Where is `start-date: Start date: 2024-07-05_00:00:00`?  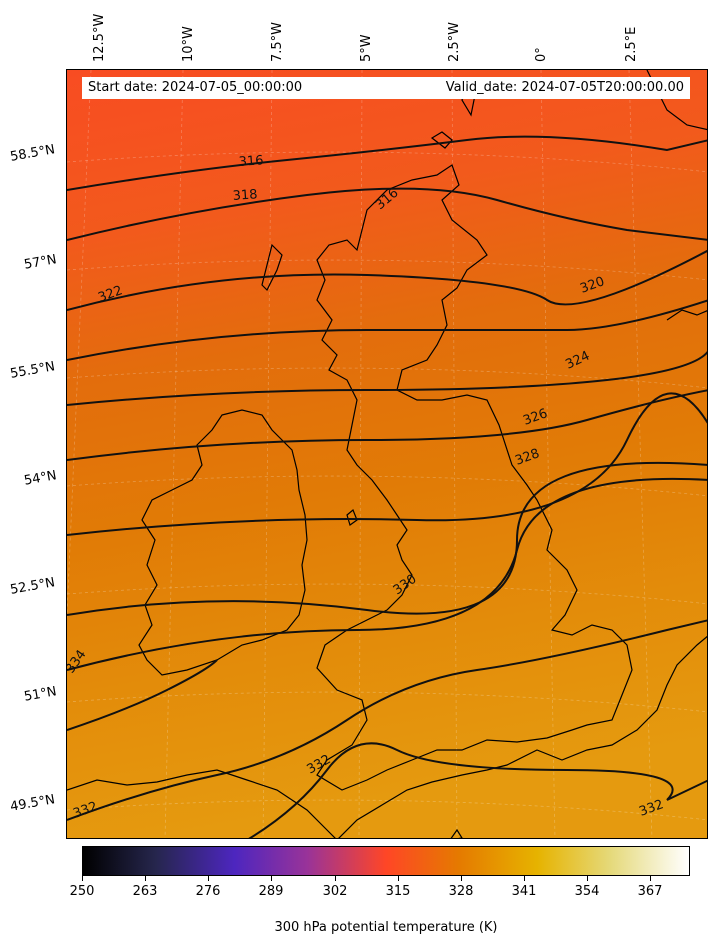 start-date: Start date: 2024-07-05_00:00:00 is located at coordinates (195, 87).